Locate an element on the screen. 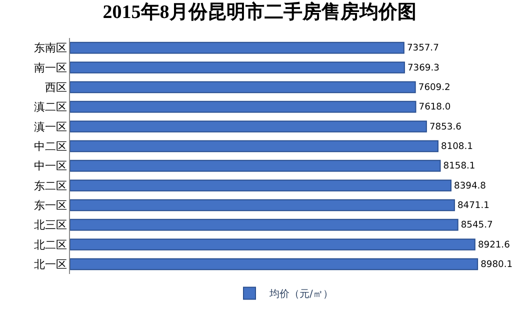  y-tick-label: 北三区 is located at coordinates (50, 225).